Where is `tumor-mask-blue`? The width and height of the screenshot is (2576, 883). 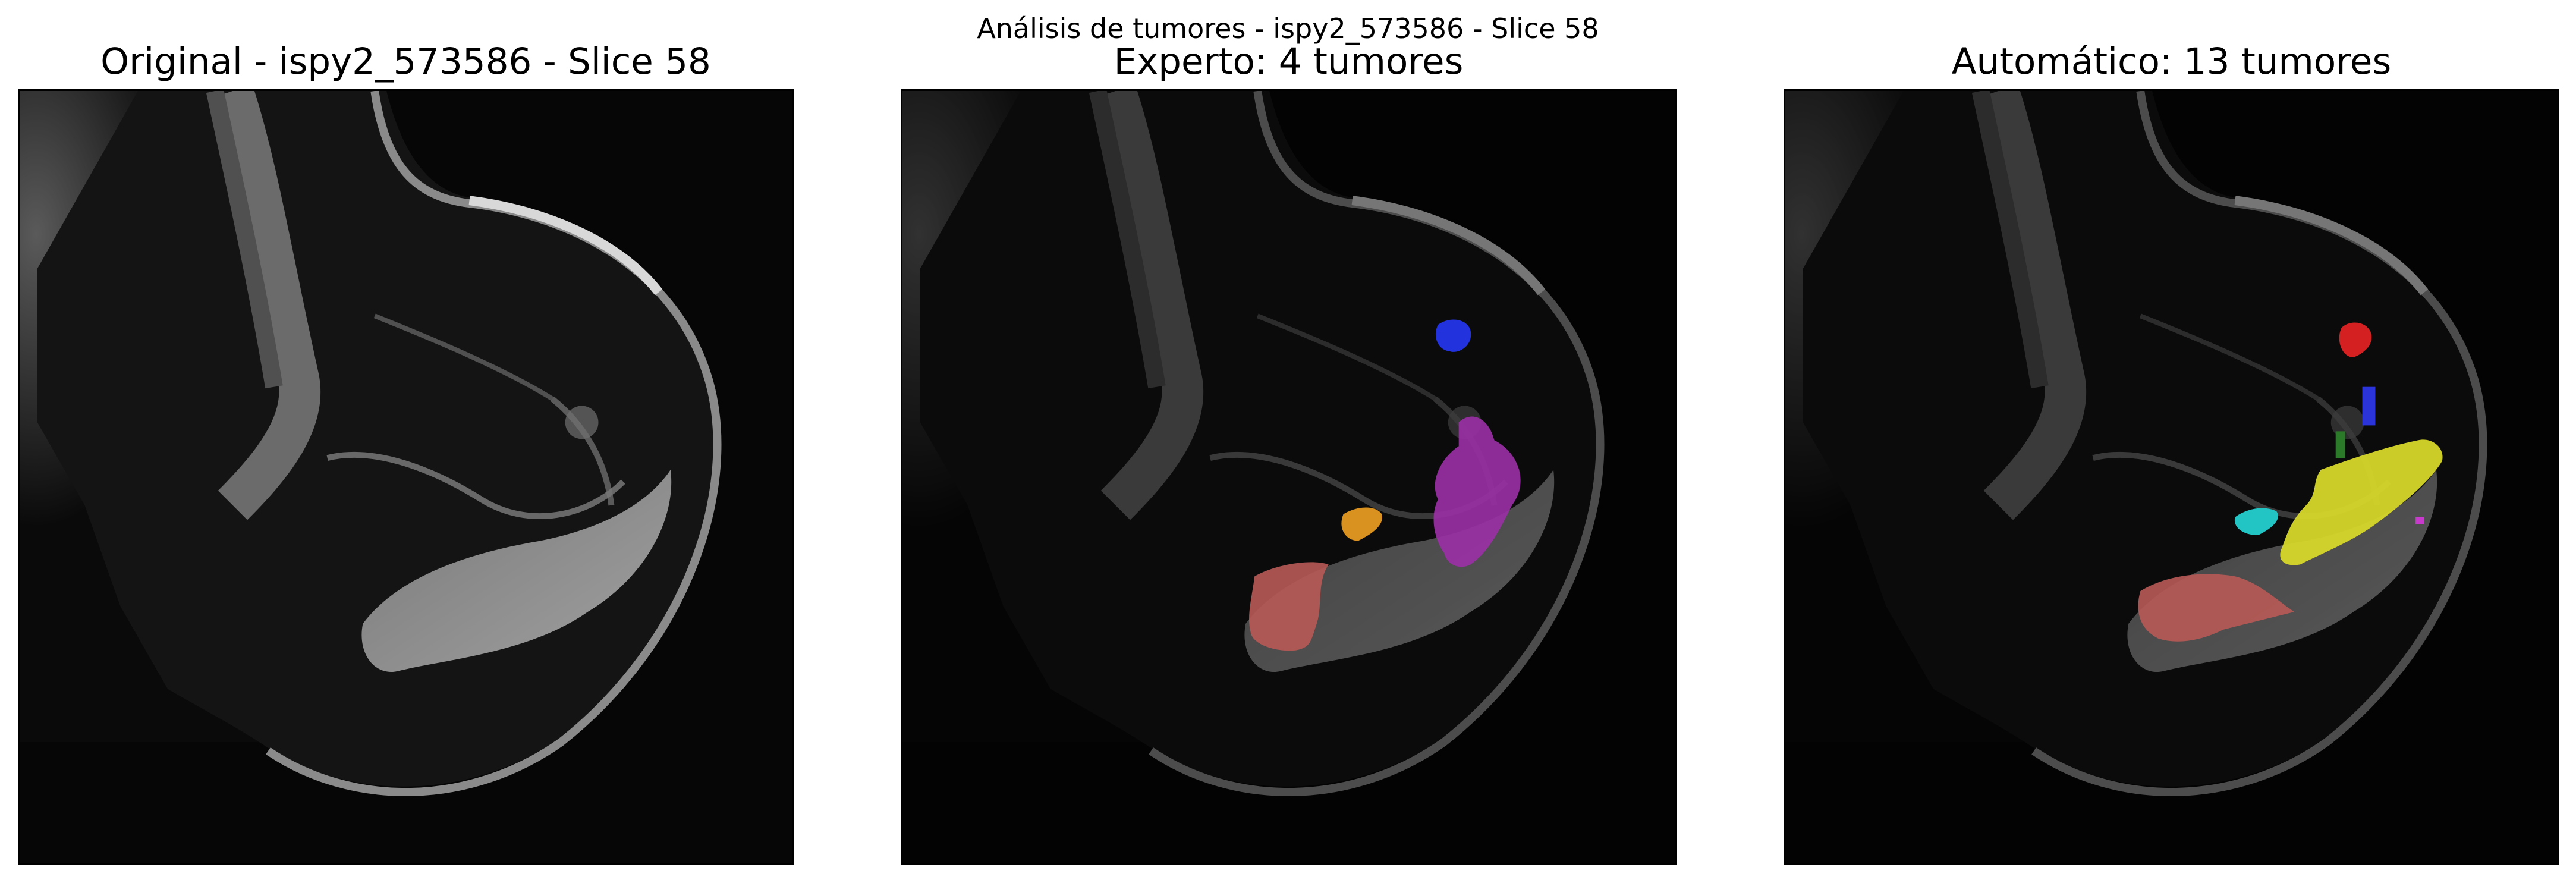 tumor-mask-blue is located at coordinates (1453, 335).